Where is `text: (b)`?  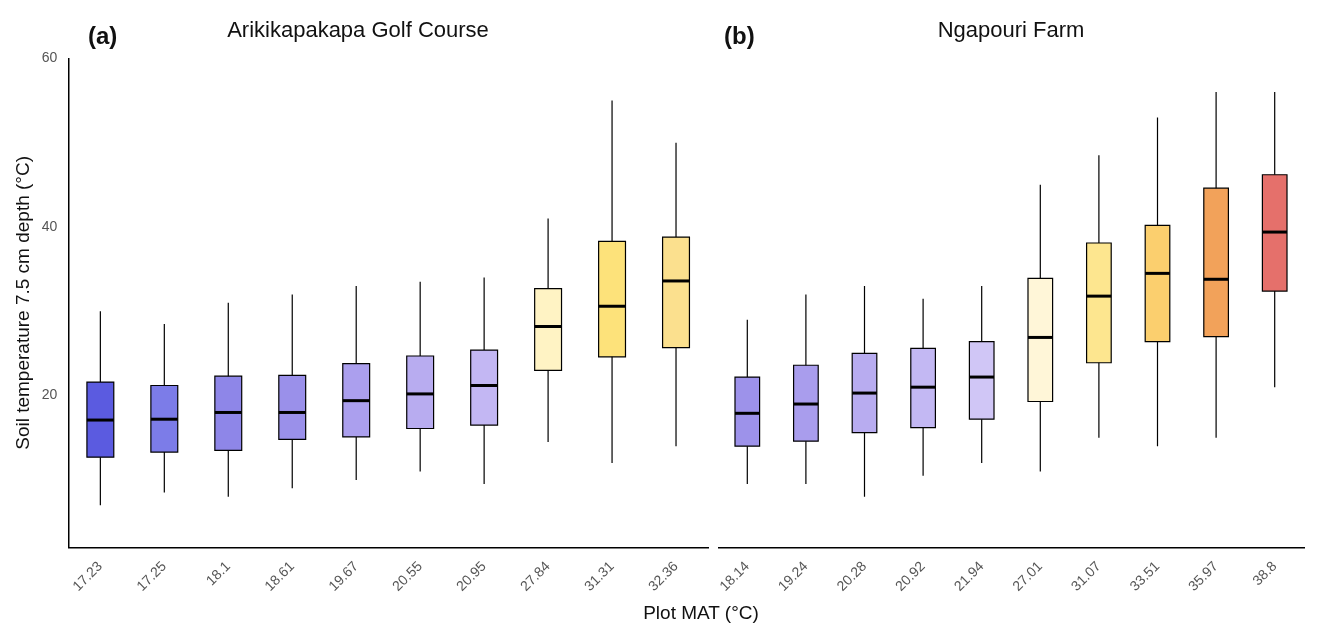
text: (b) is located at coordinates (739, 36).